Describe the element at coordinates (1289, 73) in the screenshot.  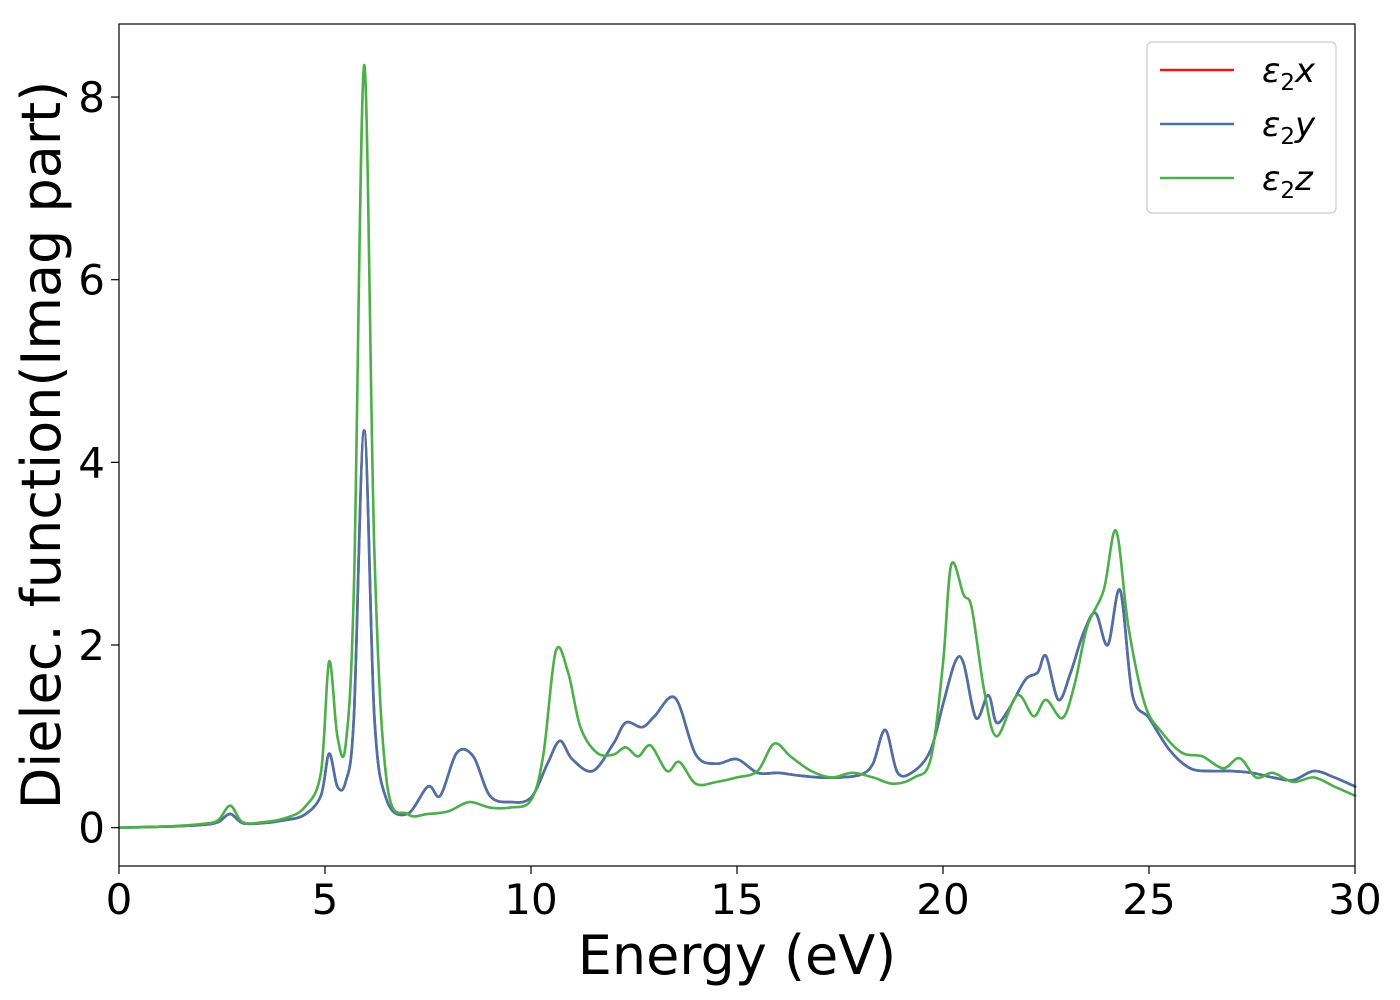
I see `legend-label-x: ε2x` at that location.